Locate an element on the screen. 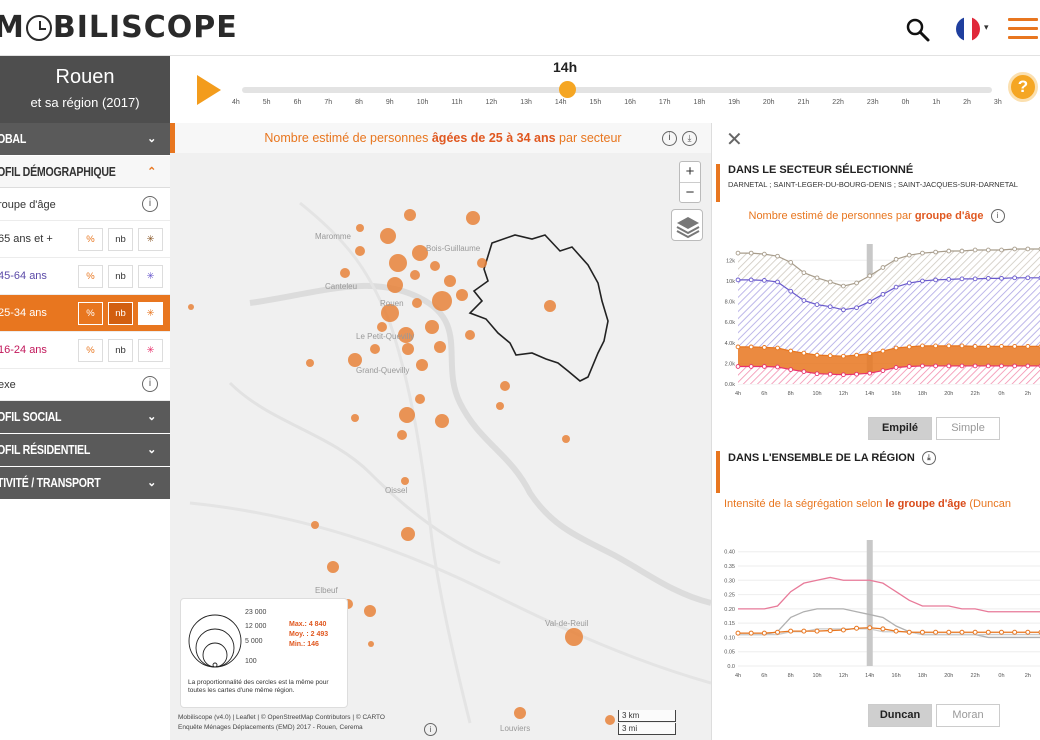 The image size is (1040, 740). hour-tick: 12h is located at coordinates (491, 102).